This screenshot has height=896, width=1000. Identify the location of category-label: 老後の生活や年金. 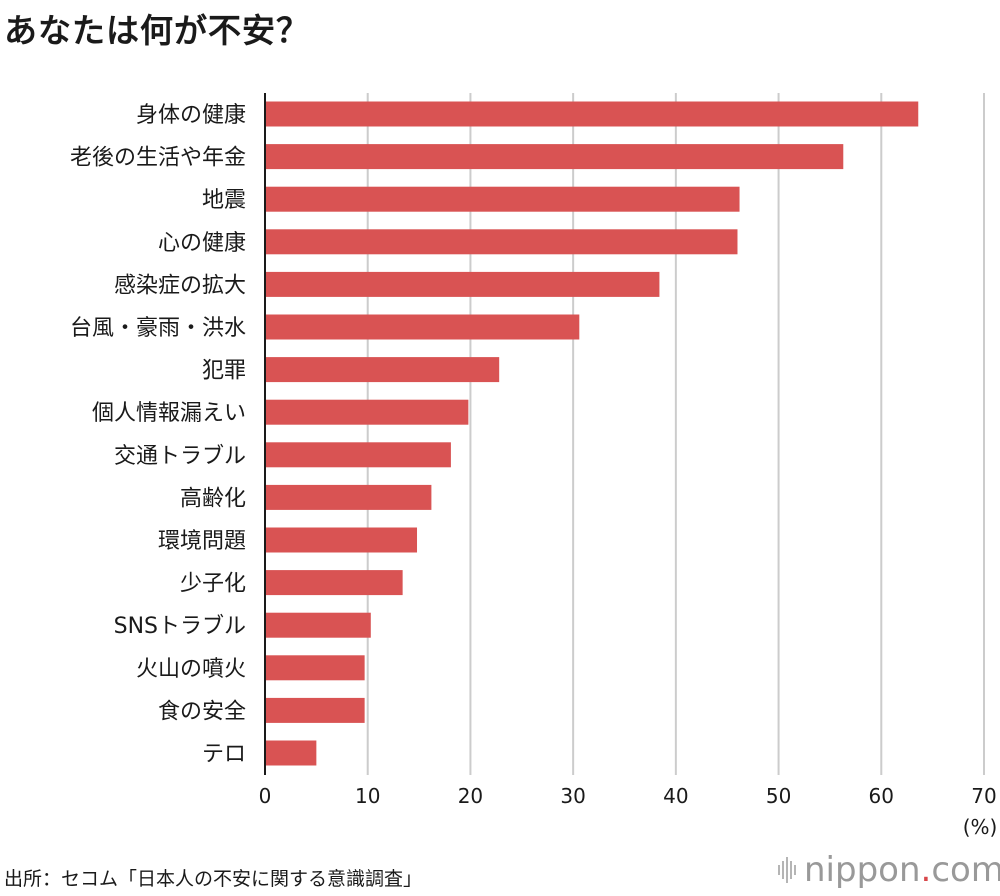
(158, 158).